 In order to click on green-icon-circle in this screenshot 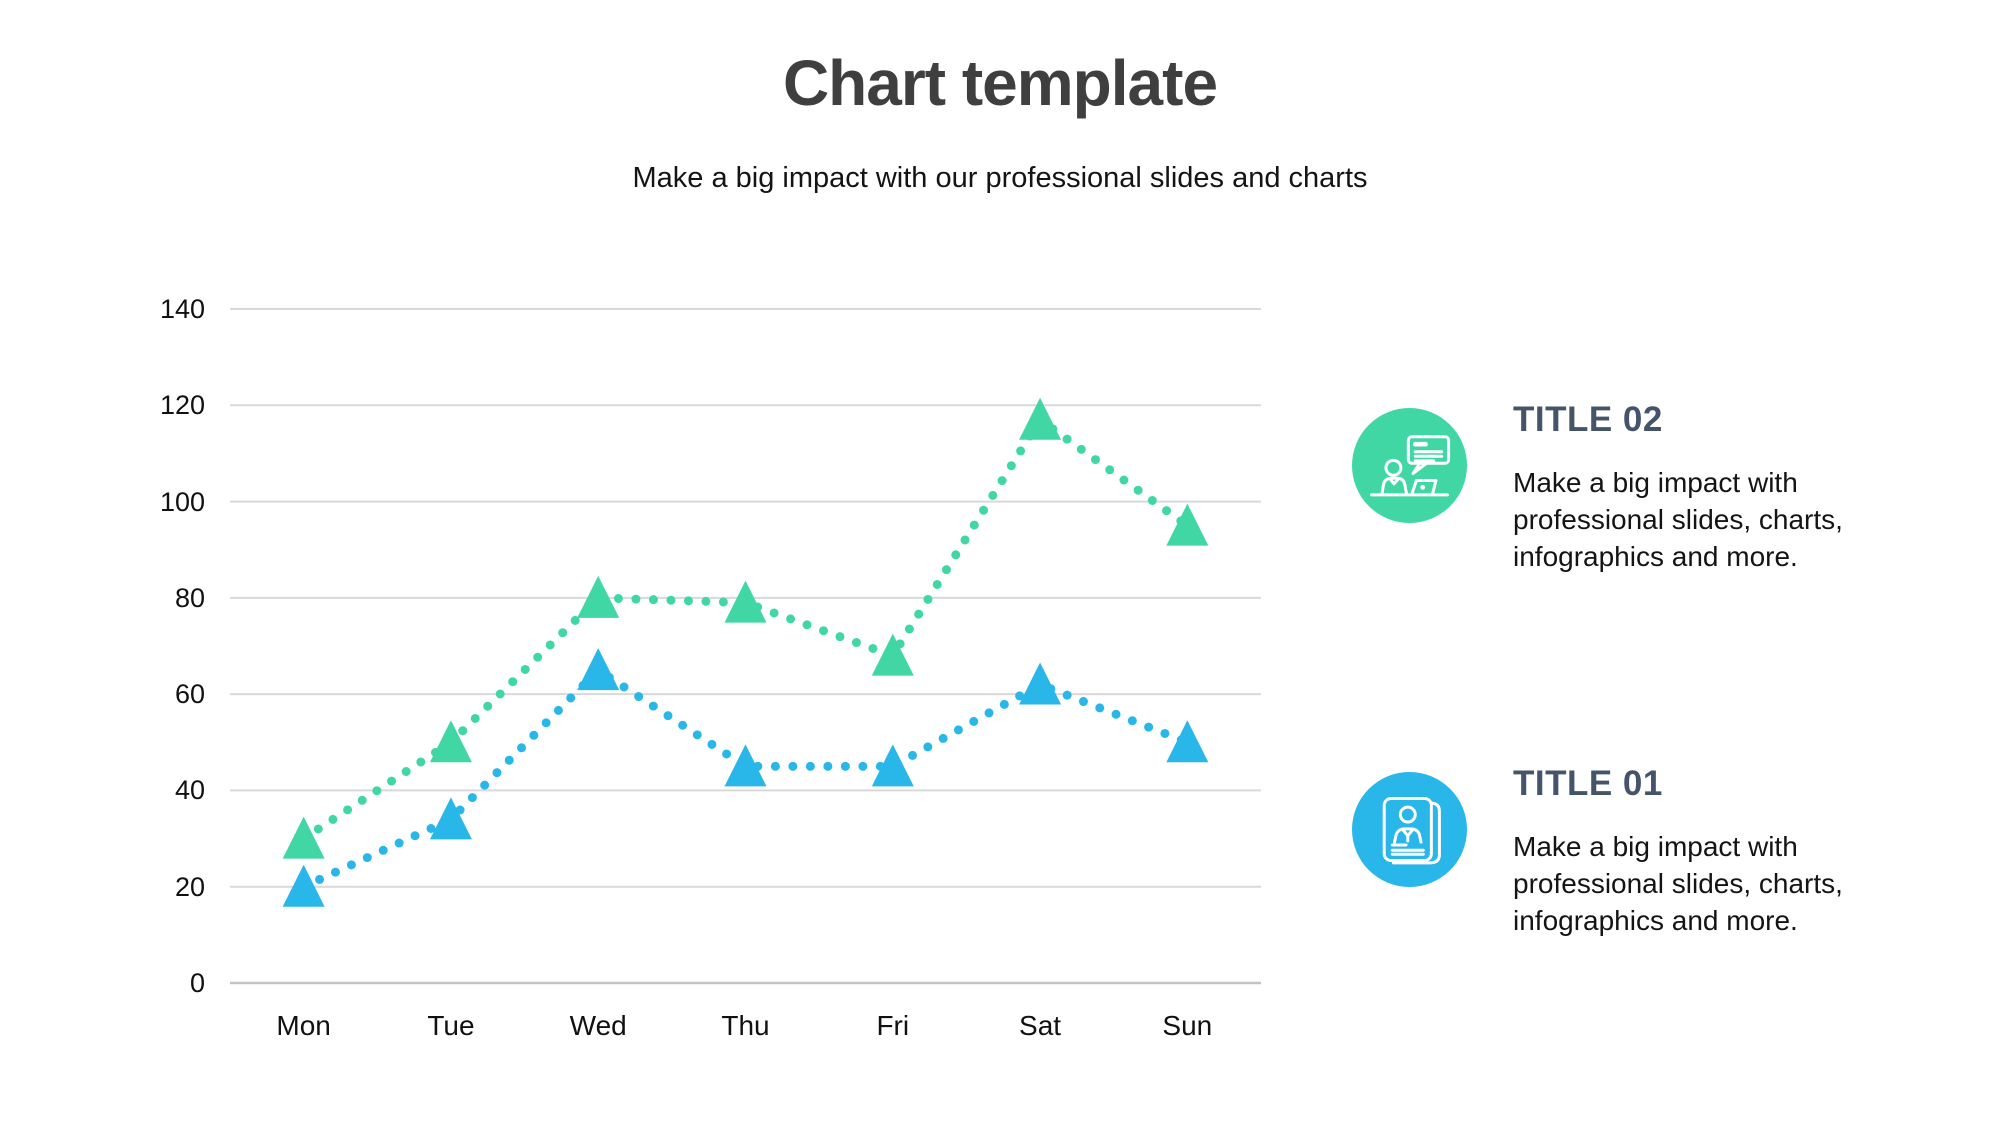, I will do `click(1409, 465)`.